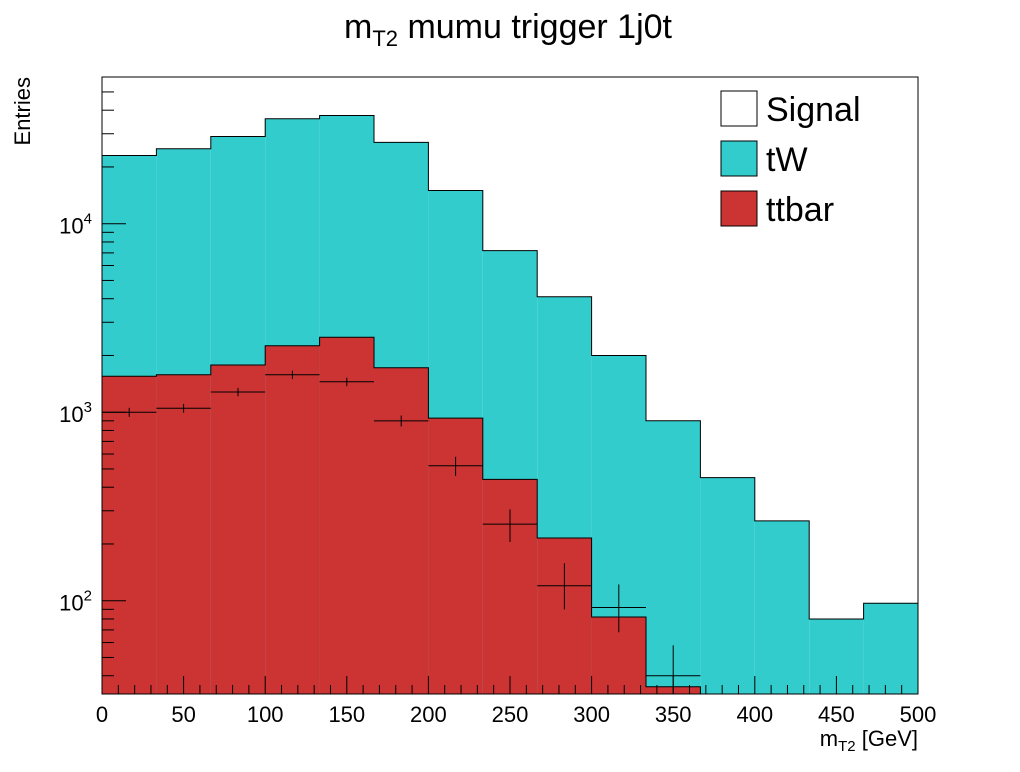  I want to click on x-tick-label: 450, so click(836, 714).